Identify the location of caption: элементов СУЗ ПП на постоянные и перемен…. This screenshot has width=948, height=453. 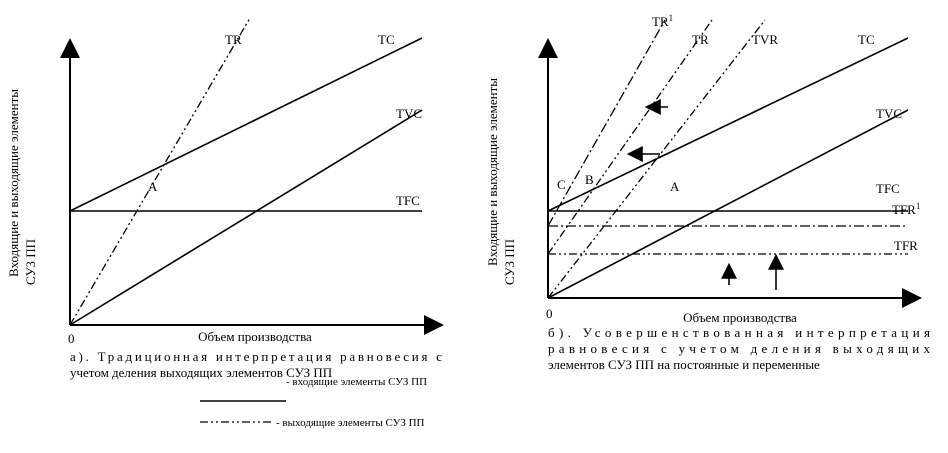
(684, 364).